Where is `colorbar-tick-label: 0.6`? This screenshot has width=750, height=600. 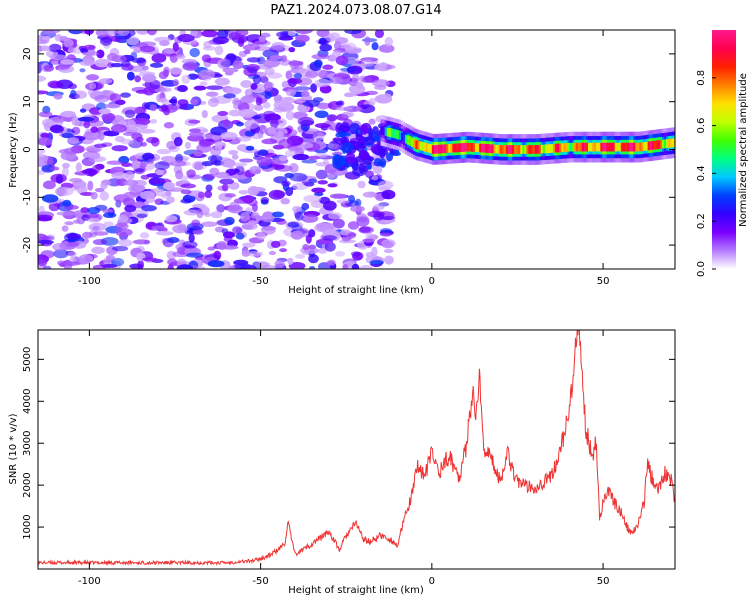
colorbar-tick-label: 0.6 is located at coordinates (701, 126).